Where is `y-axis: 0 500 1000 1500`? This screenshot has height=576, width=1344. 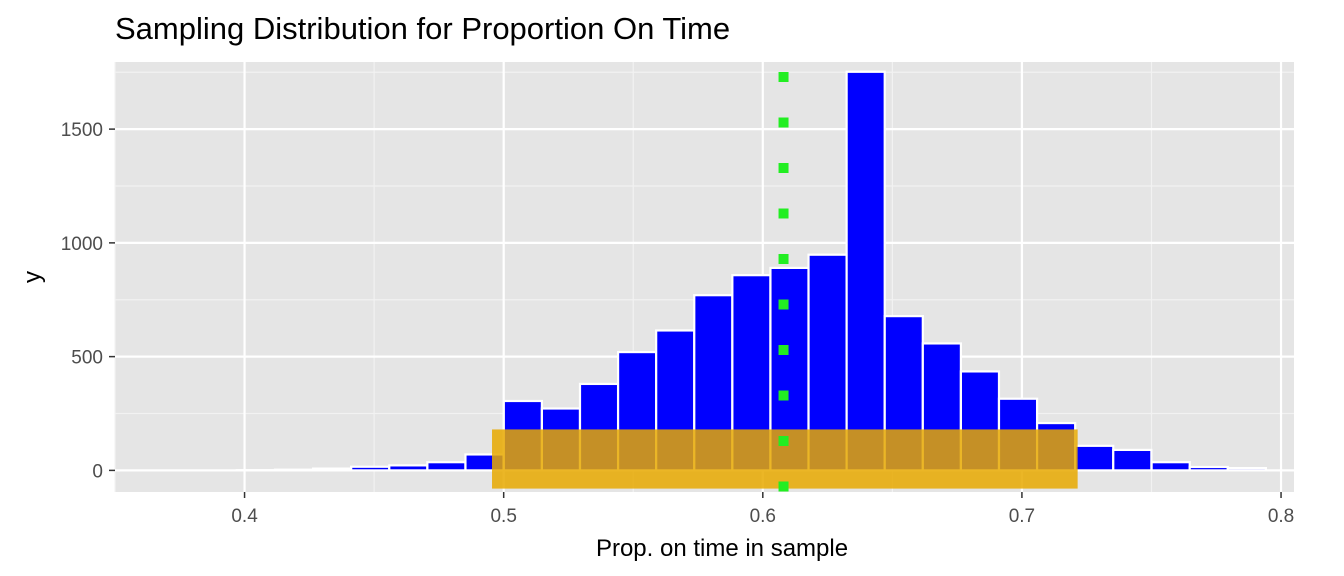 y-axis: 0 500 1000 1500 is located at coordinates (88, 301).